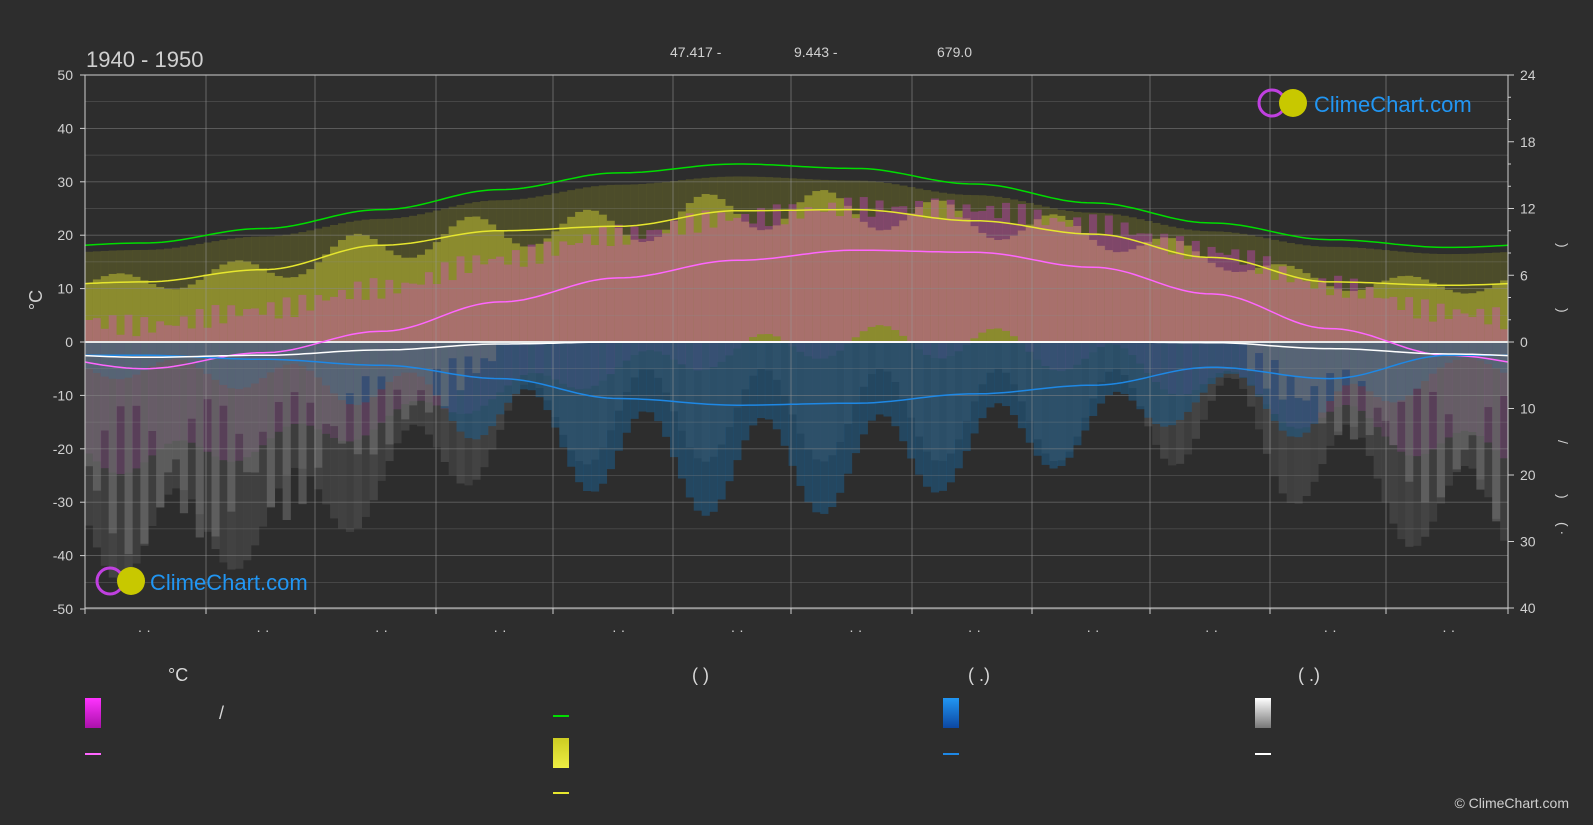 The height and width of the screenshot is (825, 1593). Describe the element at coordinates (229, 582) in the screenshot. I see `watermark-text: ClimeChart.com` at that location.